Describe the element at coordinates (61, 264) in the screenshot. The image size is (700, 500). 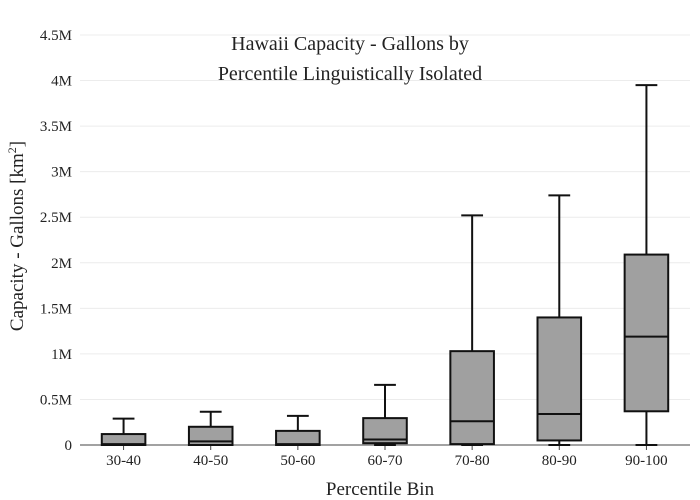
I see `y-tick-label: 2M` at that location.